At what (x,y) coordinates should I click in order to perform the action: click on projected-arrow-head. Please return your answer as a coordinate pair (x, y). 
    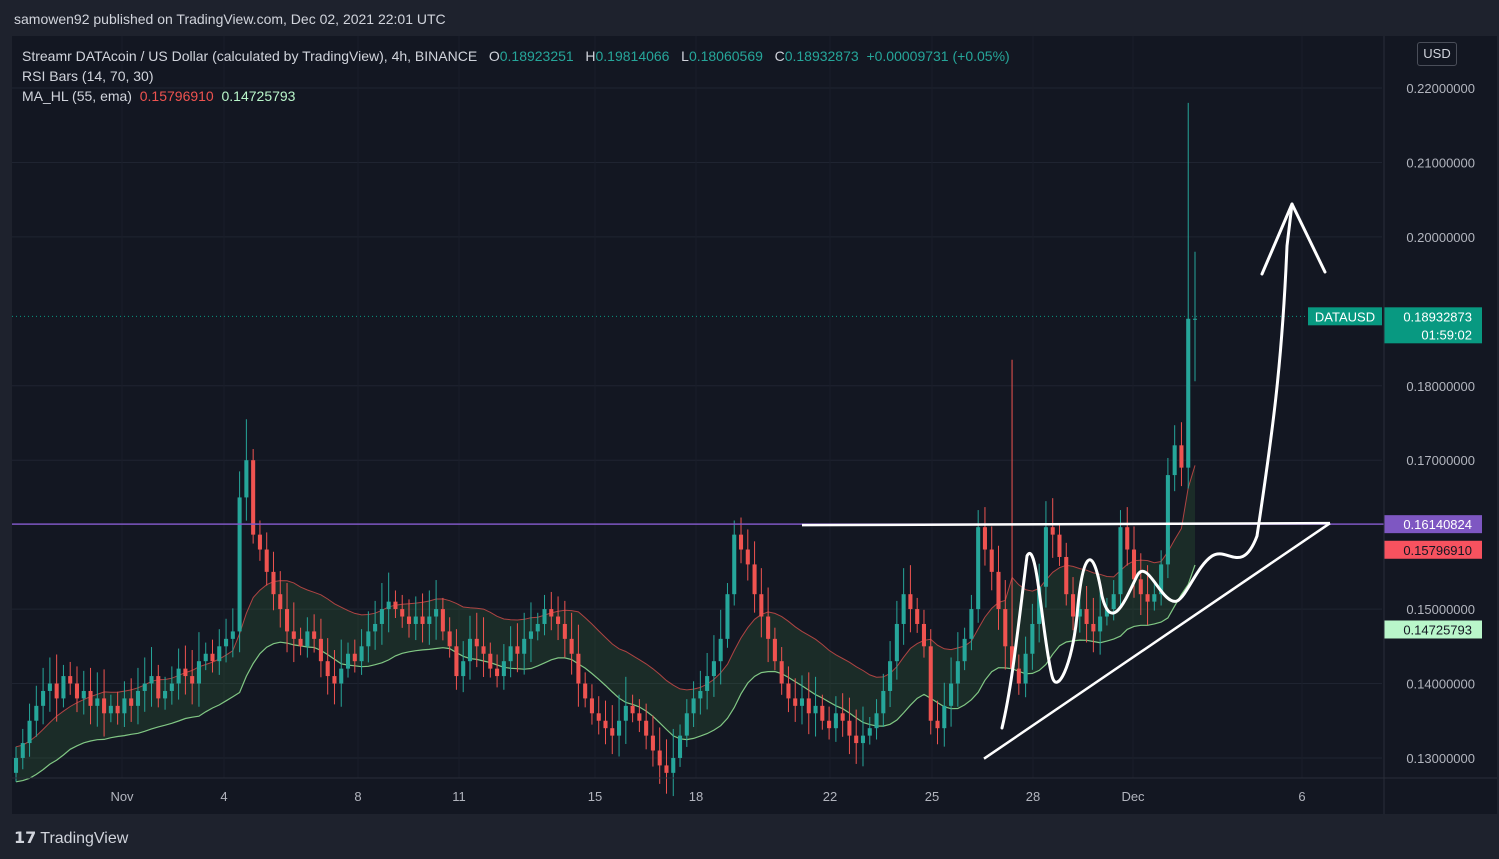
    Looking at the image, I should click on (1293, 239).